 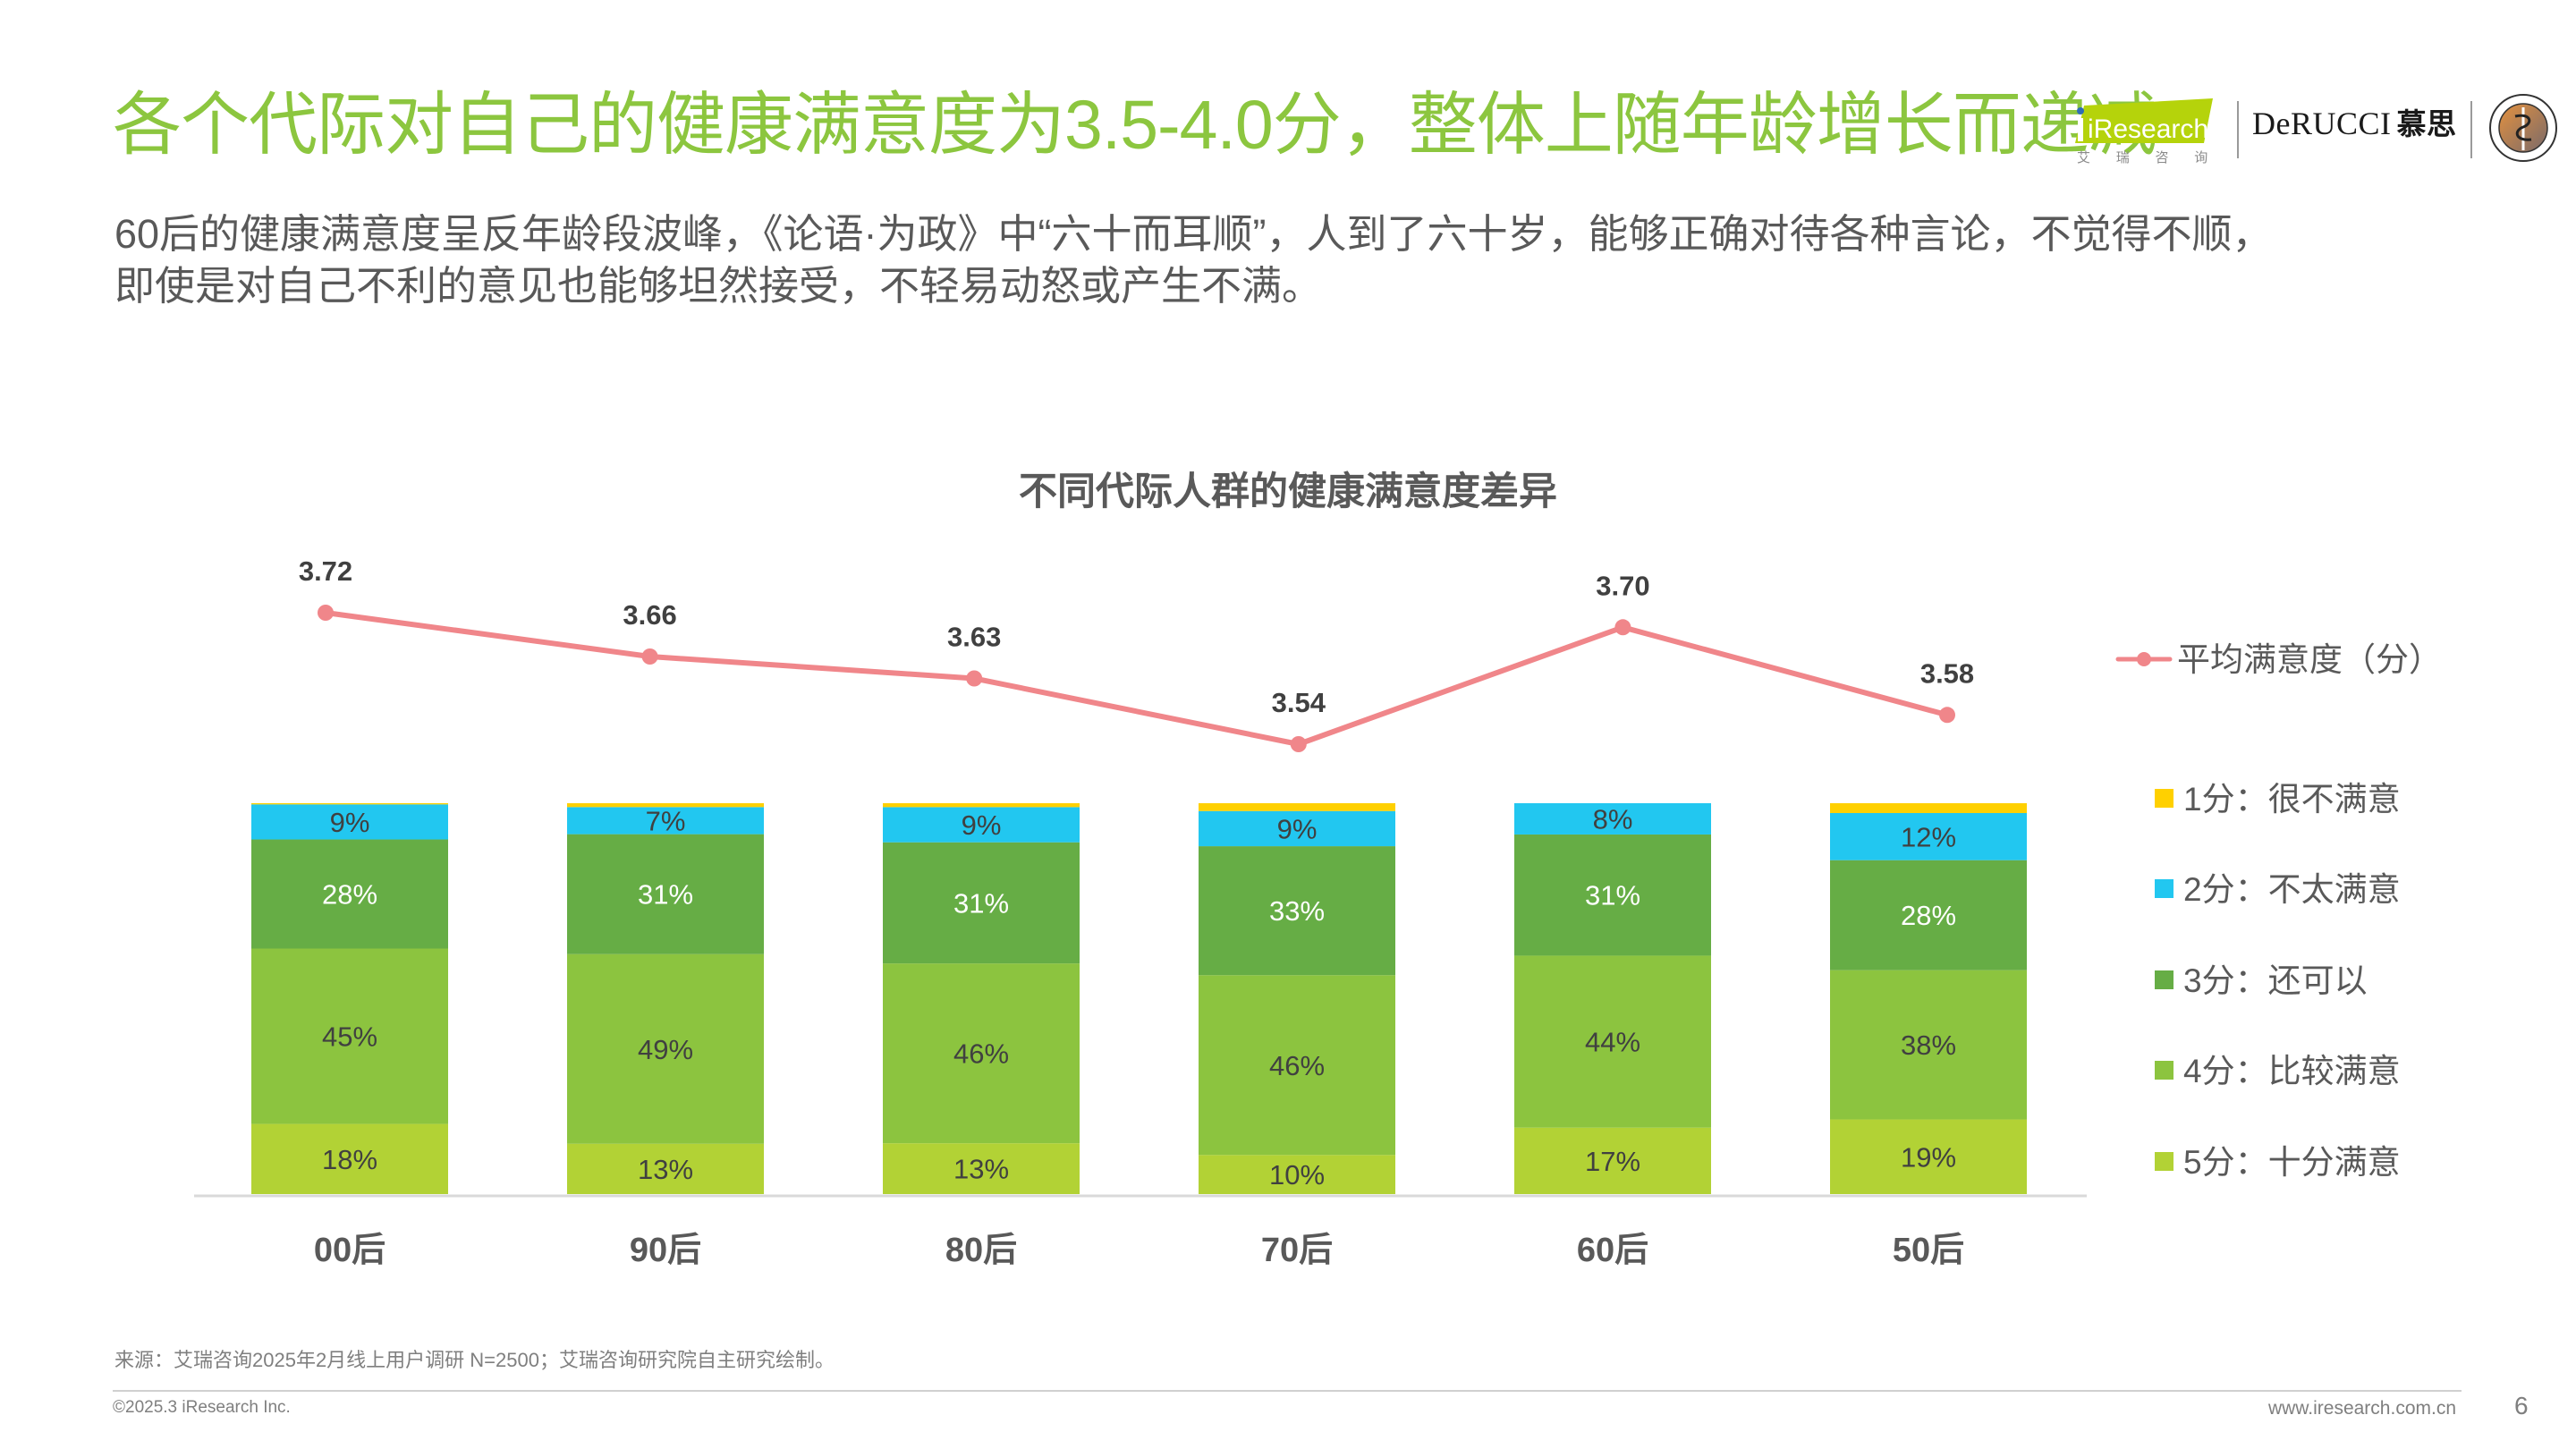 I want to click on average-data-label: 3.70, so click(x=1622, y=585).